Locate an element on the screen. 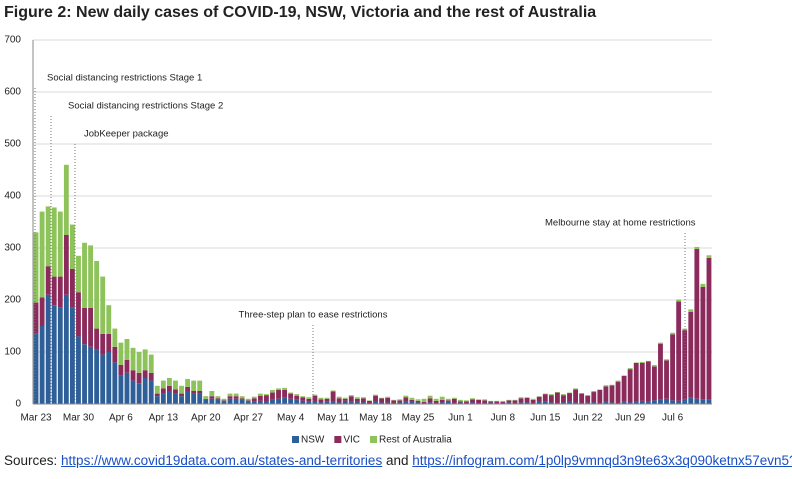 This screenshot has height=479, width=792. x-tick-label: Apr 6 is located at coordinates (121, 418).